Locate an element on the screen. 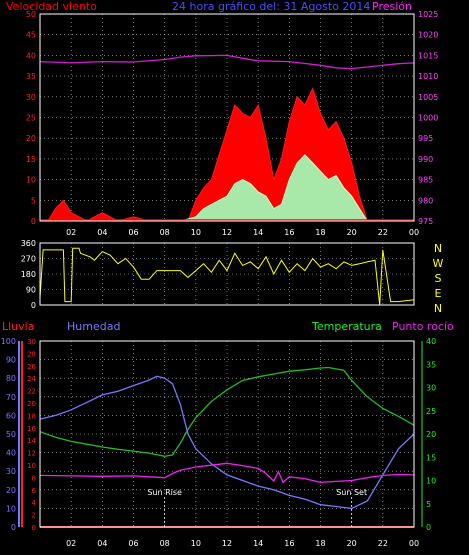 Image resolution: width=469 pixels, height=555 pixels. humidity-y-tick: 0 is located at coordinates (13, 527).